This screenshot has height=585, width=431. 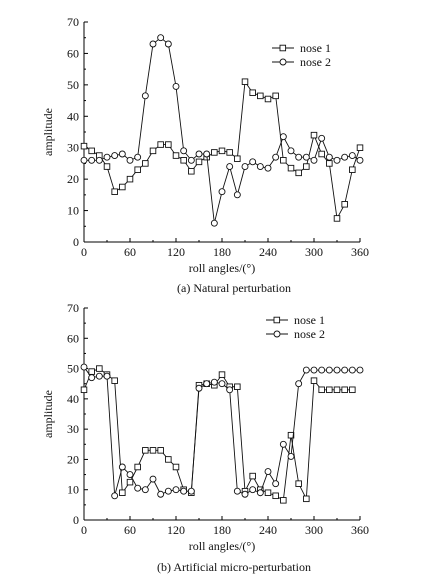 What do you see at coordinates (73, 148) in the screenshot?
I see `y-tick-label: 30` at bounding box center [73, 148].